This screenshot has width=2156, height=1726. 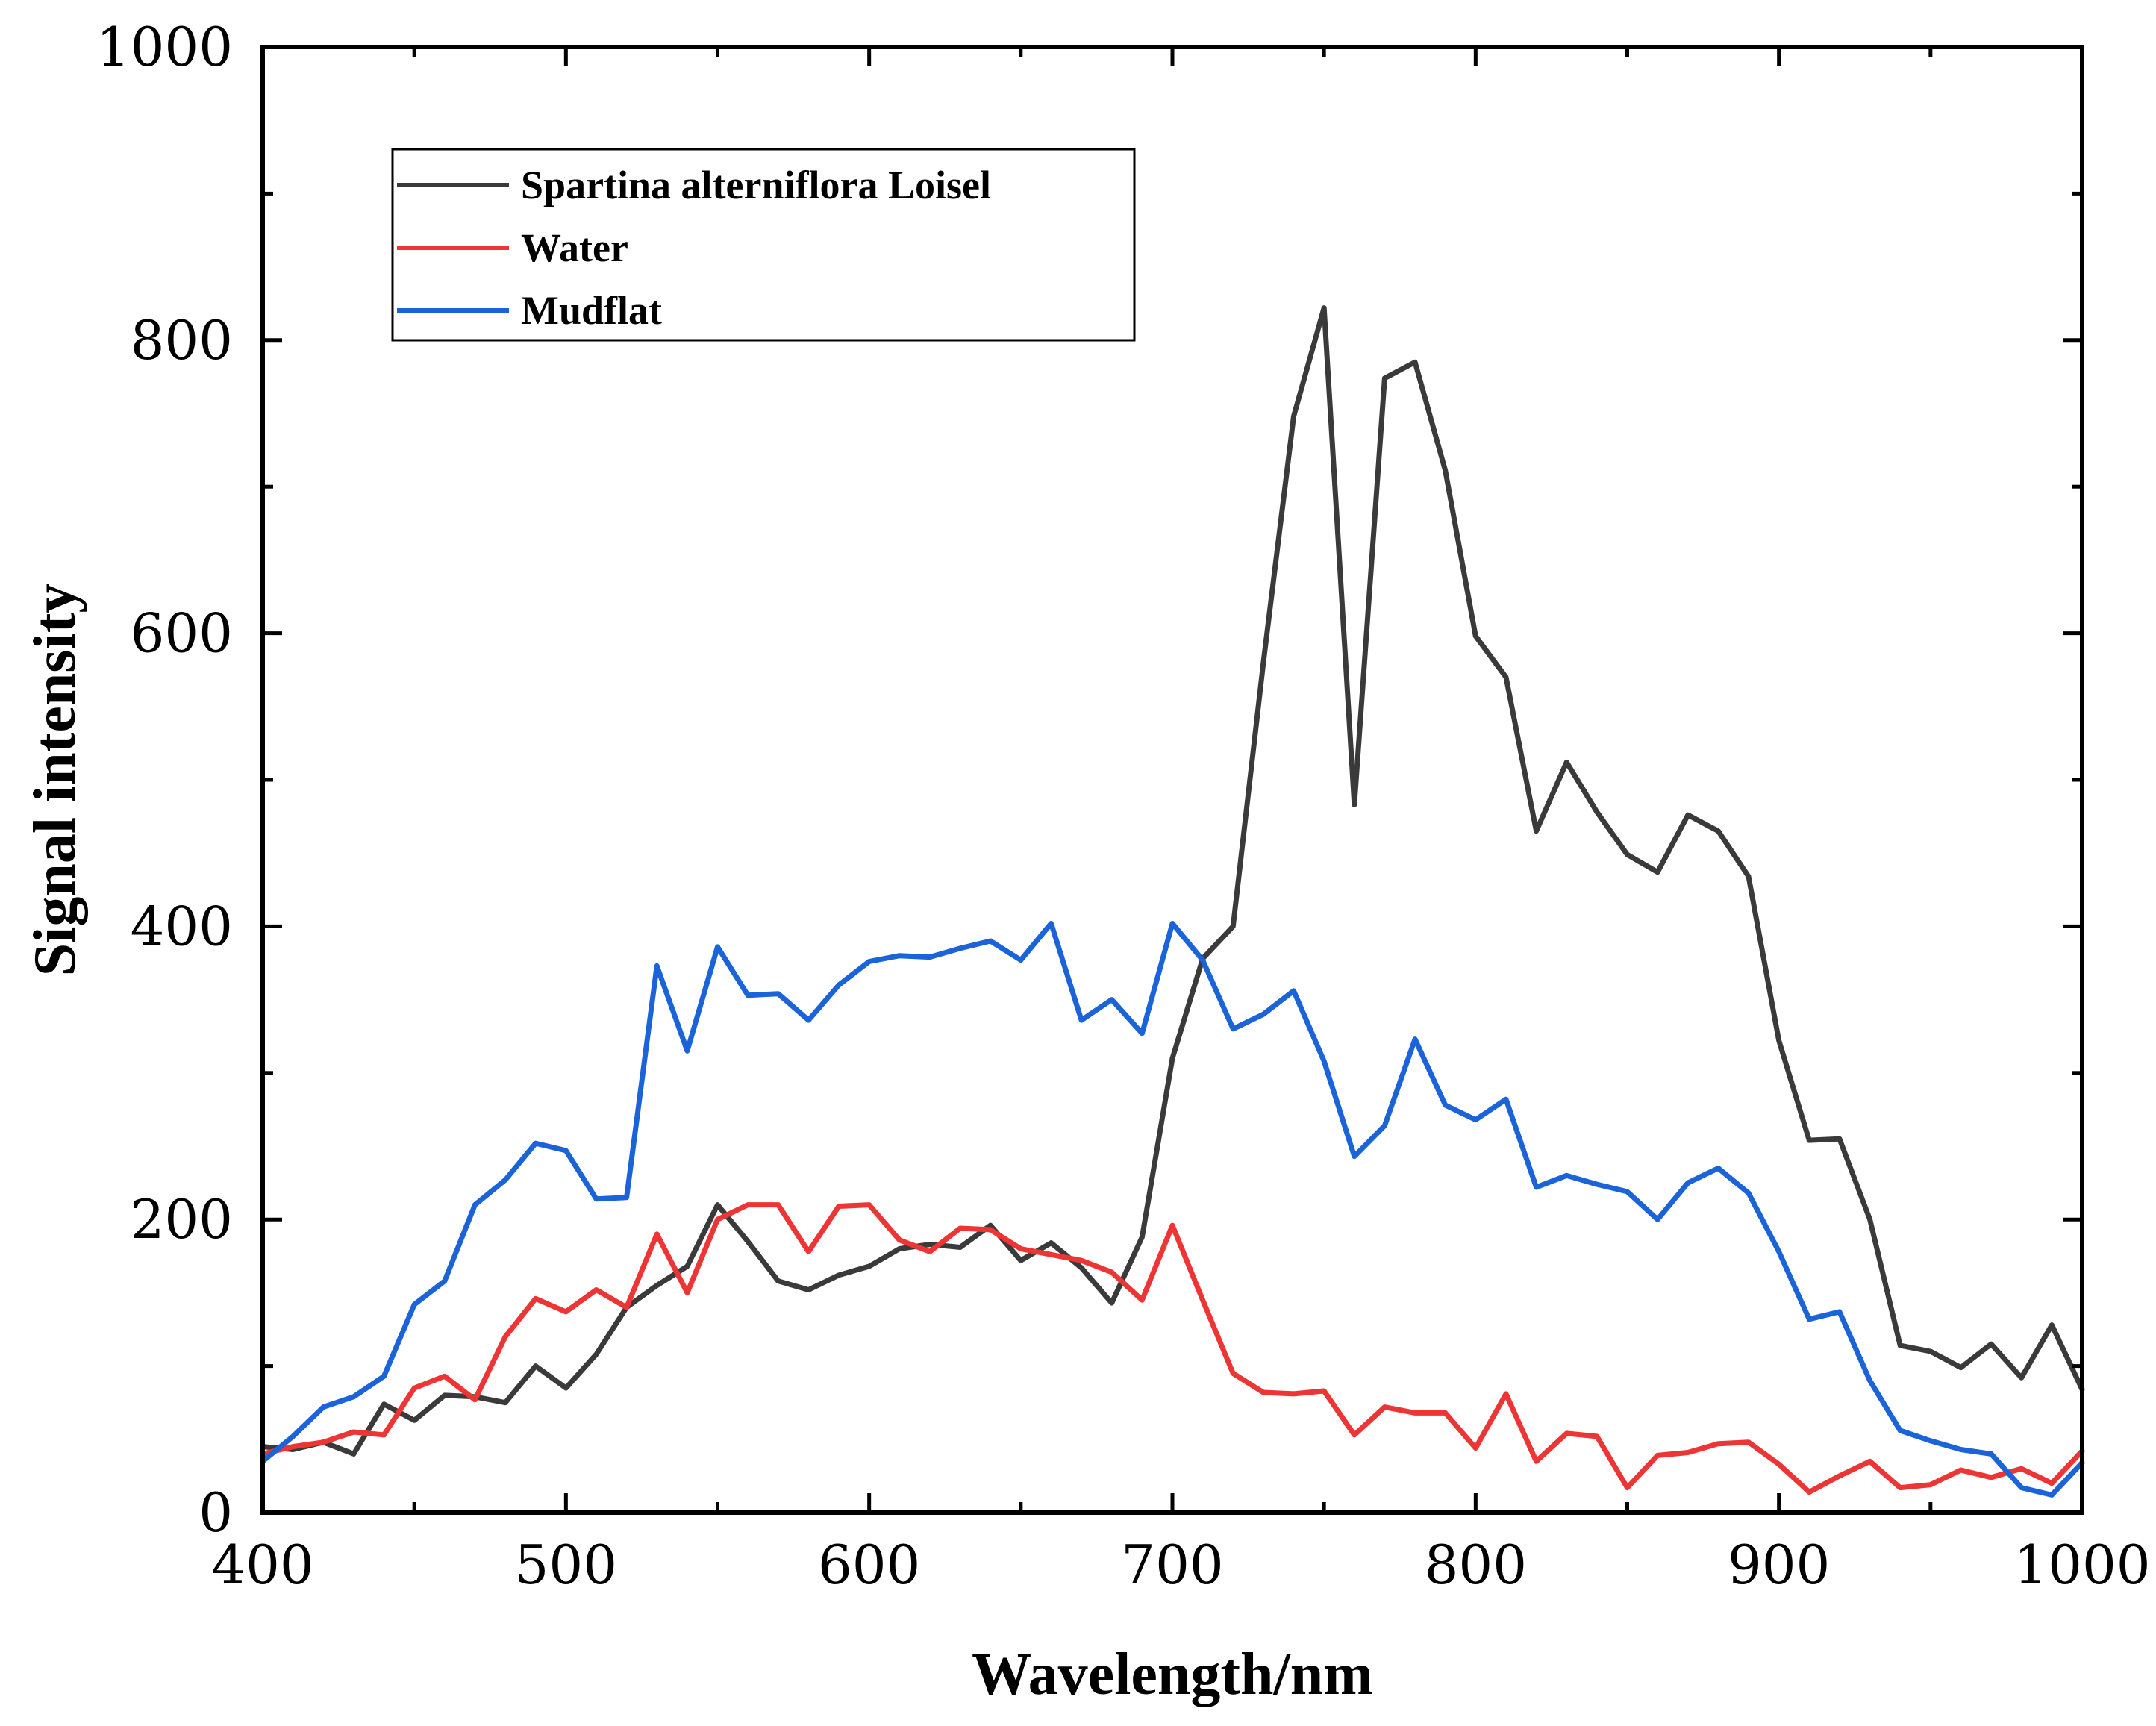 I want to click on legend-label-mudflat: Mudflat, so click(x=591, y=310).